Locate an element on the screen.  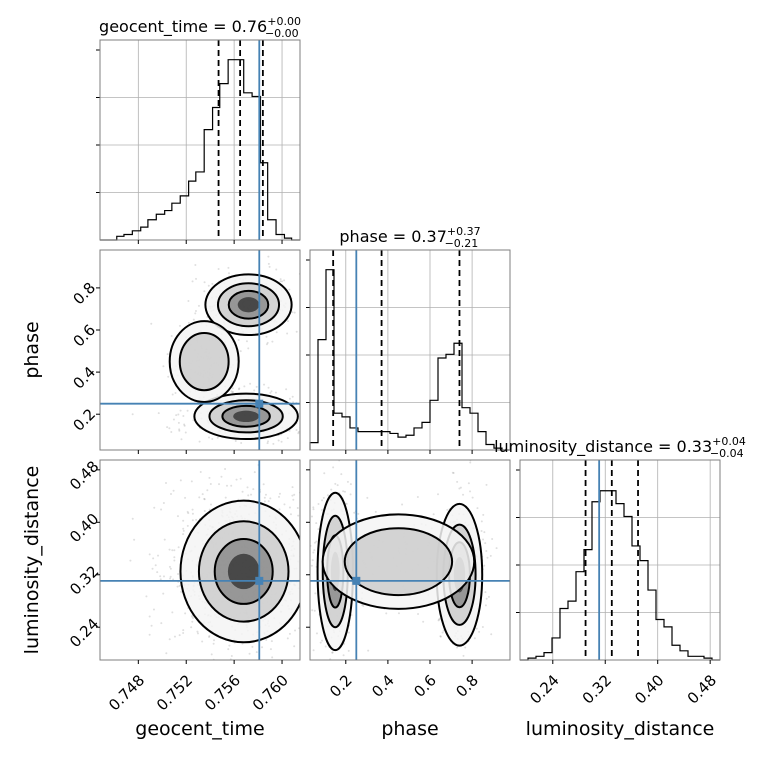
truth-marker is located at coordinates (259, 403).